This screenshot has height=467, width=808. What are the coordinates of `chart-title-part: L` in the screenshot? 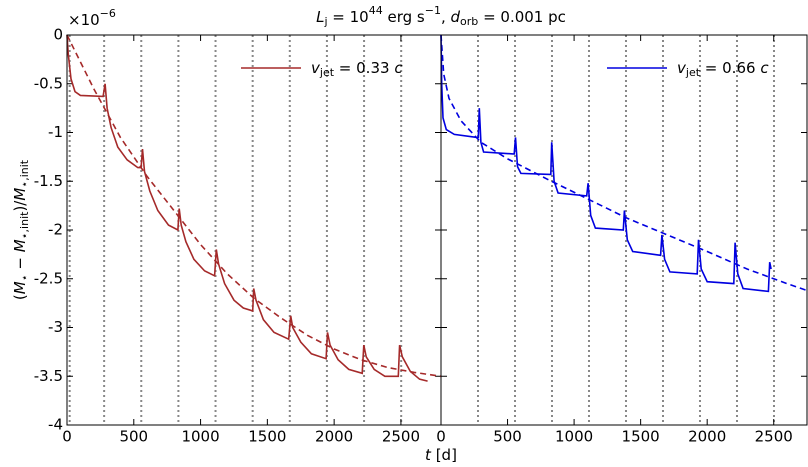 It's located at (320, 17).